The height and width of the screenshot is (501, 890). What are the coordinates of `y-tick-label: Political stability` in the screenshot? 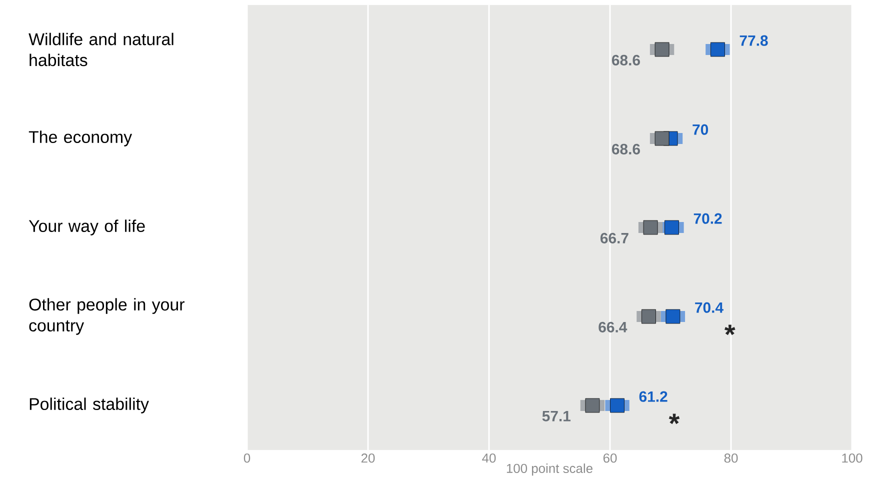 It's located at (89, 406).